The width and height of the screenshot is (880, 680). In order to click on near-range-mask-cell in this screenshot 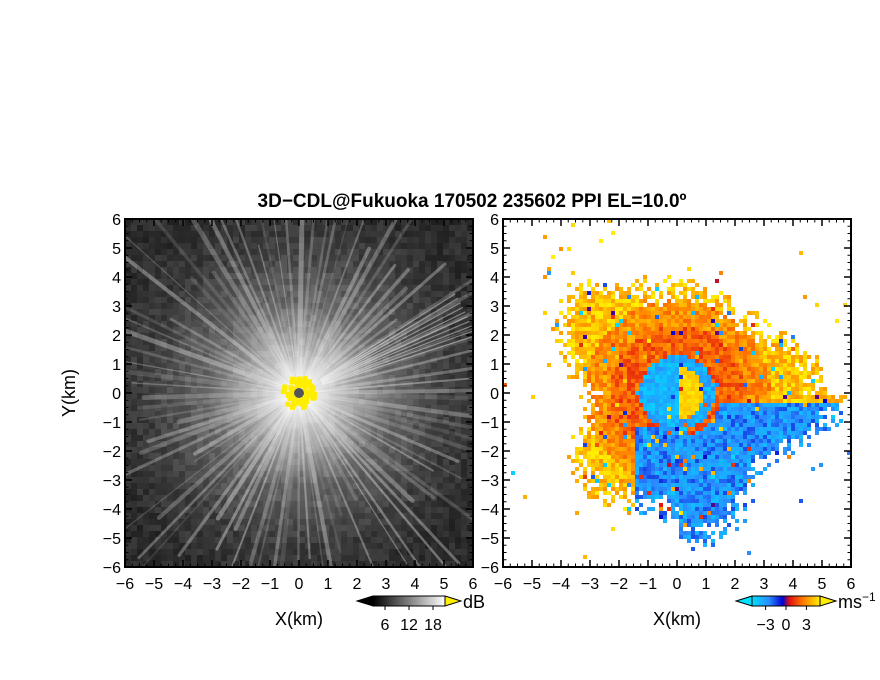, I will do `click(293, 389)`.